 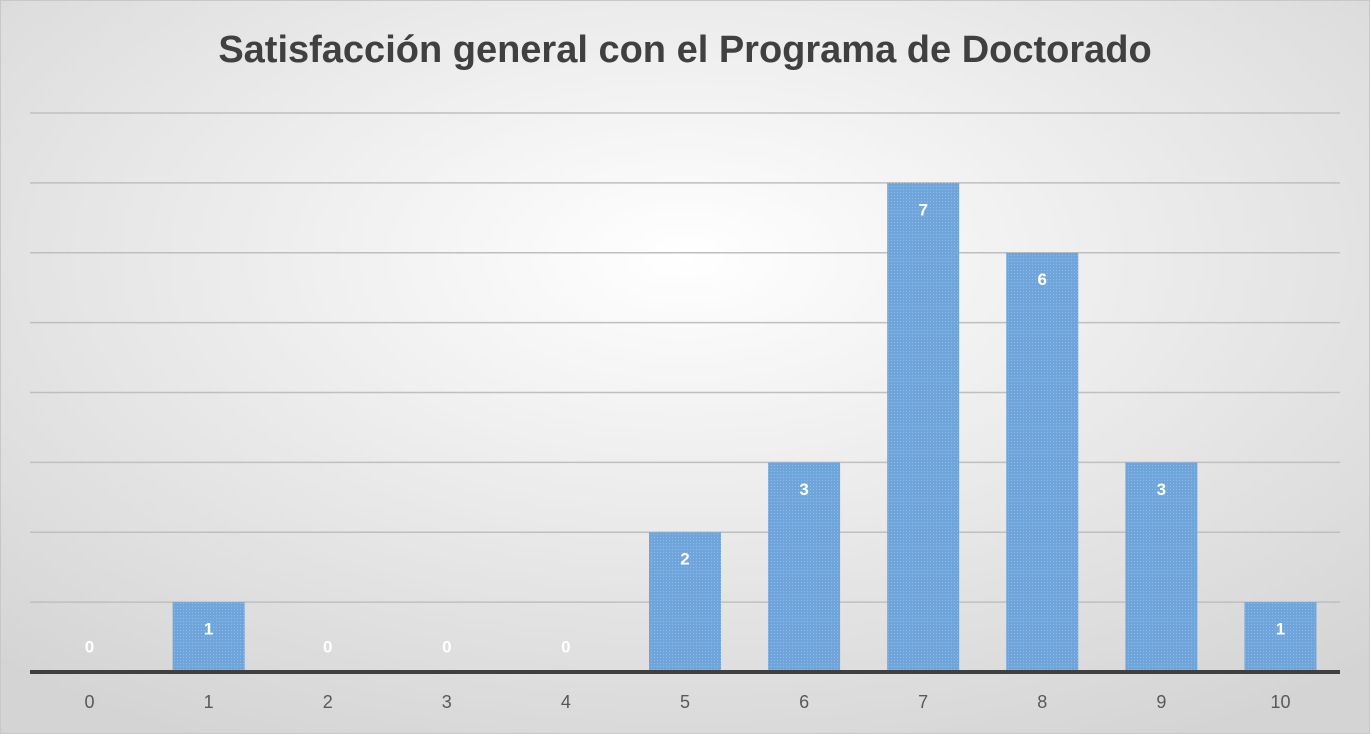 What do you see at coordinates (922, 209) in the screenshot?
I see `data-label: 7` at bounding box center [922, 209].